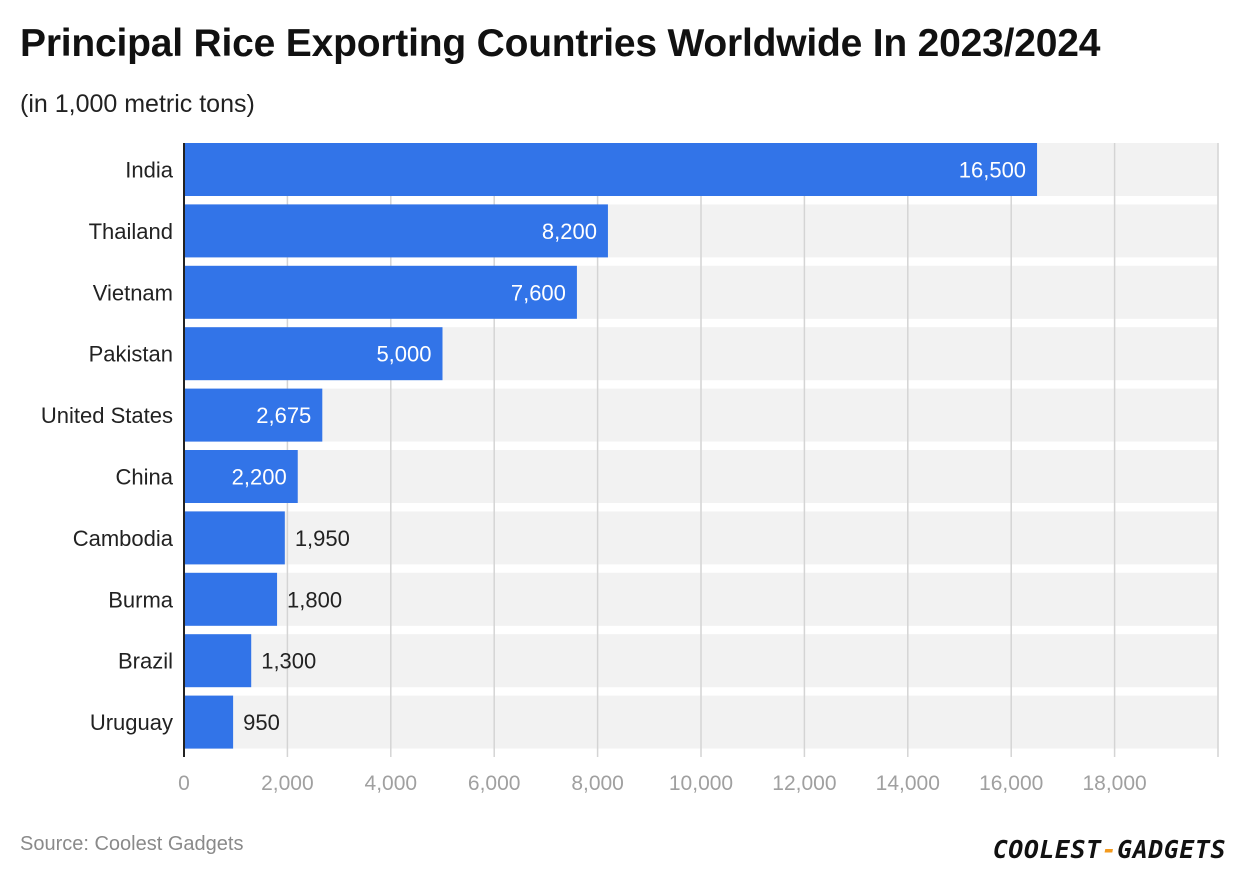  I want to click on category-label: China, so click(145, 477).